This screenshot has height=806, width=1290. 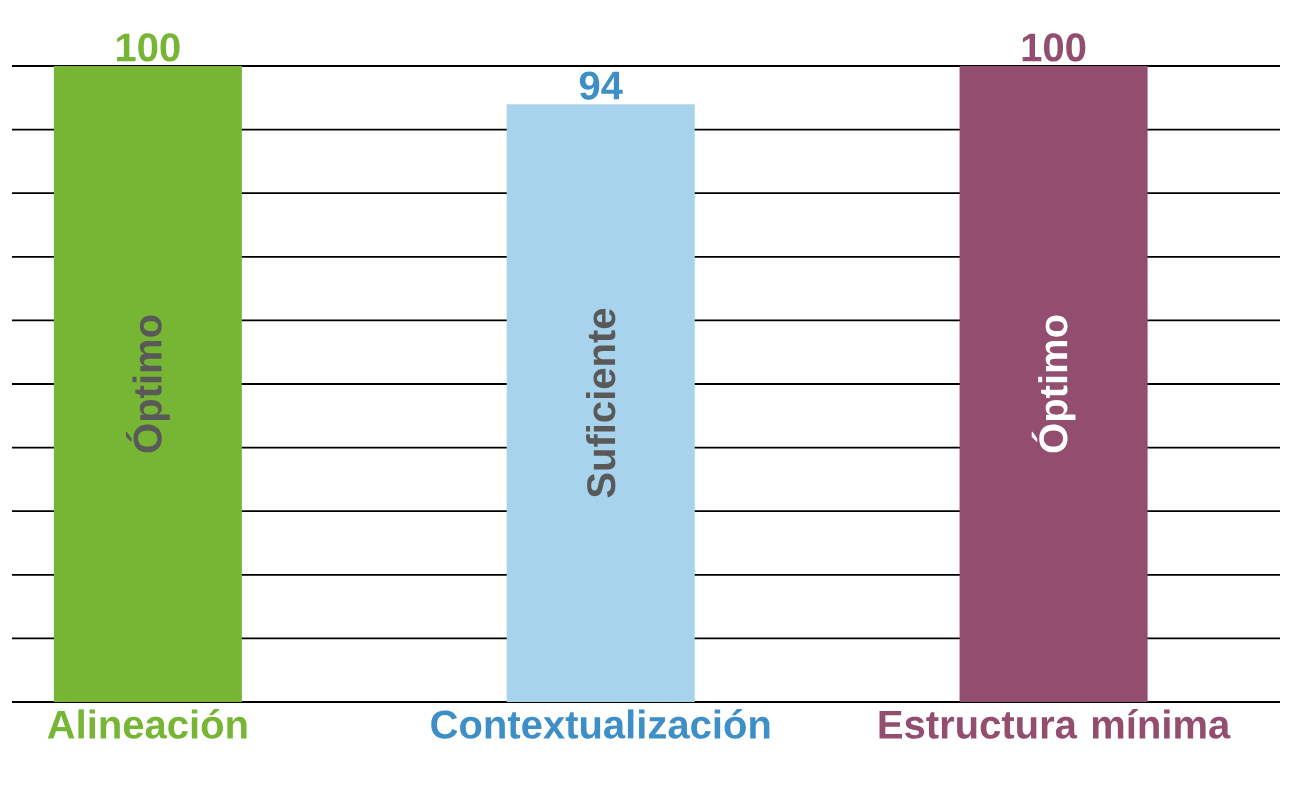 I want to click on x-tick-label: Alineación, so click(x=147, y=724).